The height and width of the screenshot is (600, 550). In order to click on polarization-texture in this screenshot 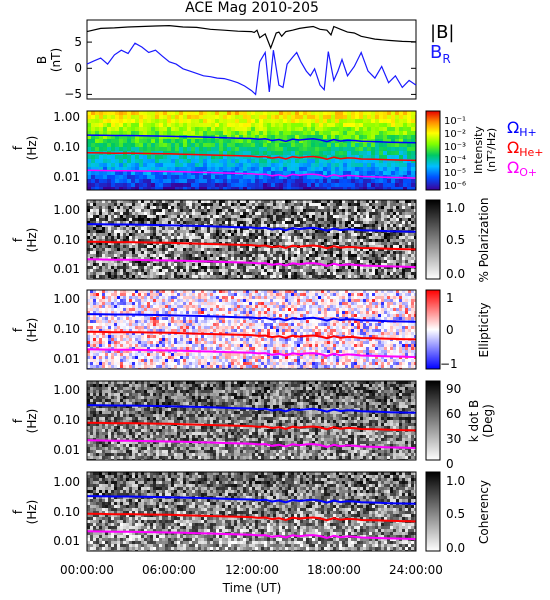, I will do `click(251, 239)`.